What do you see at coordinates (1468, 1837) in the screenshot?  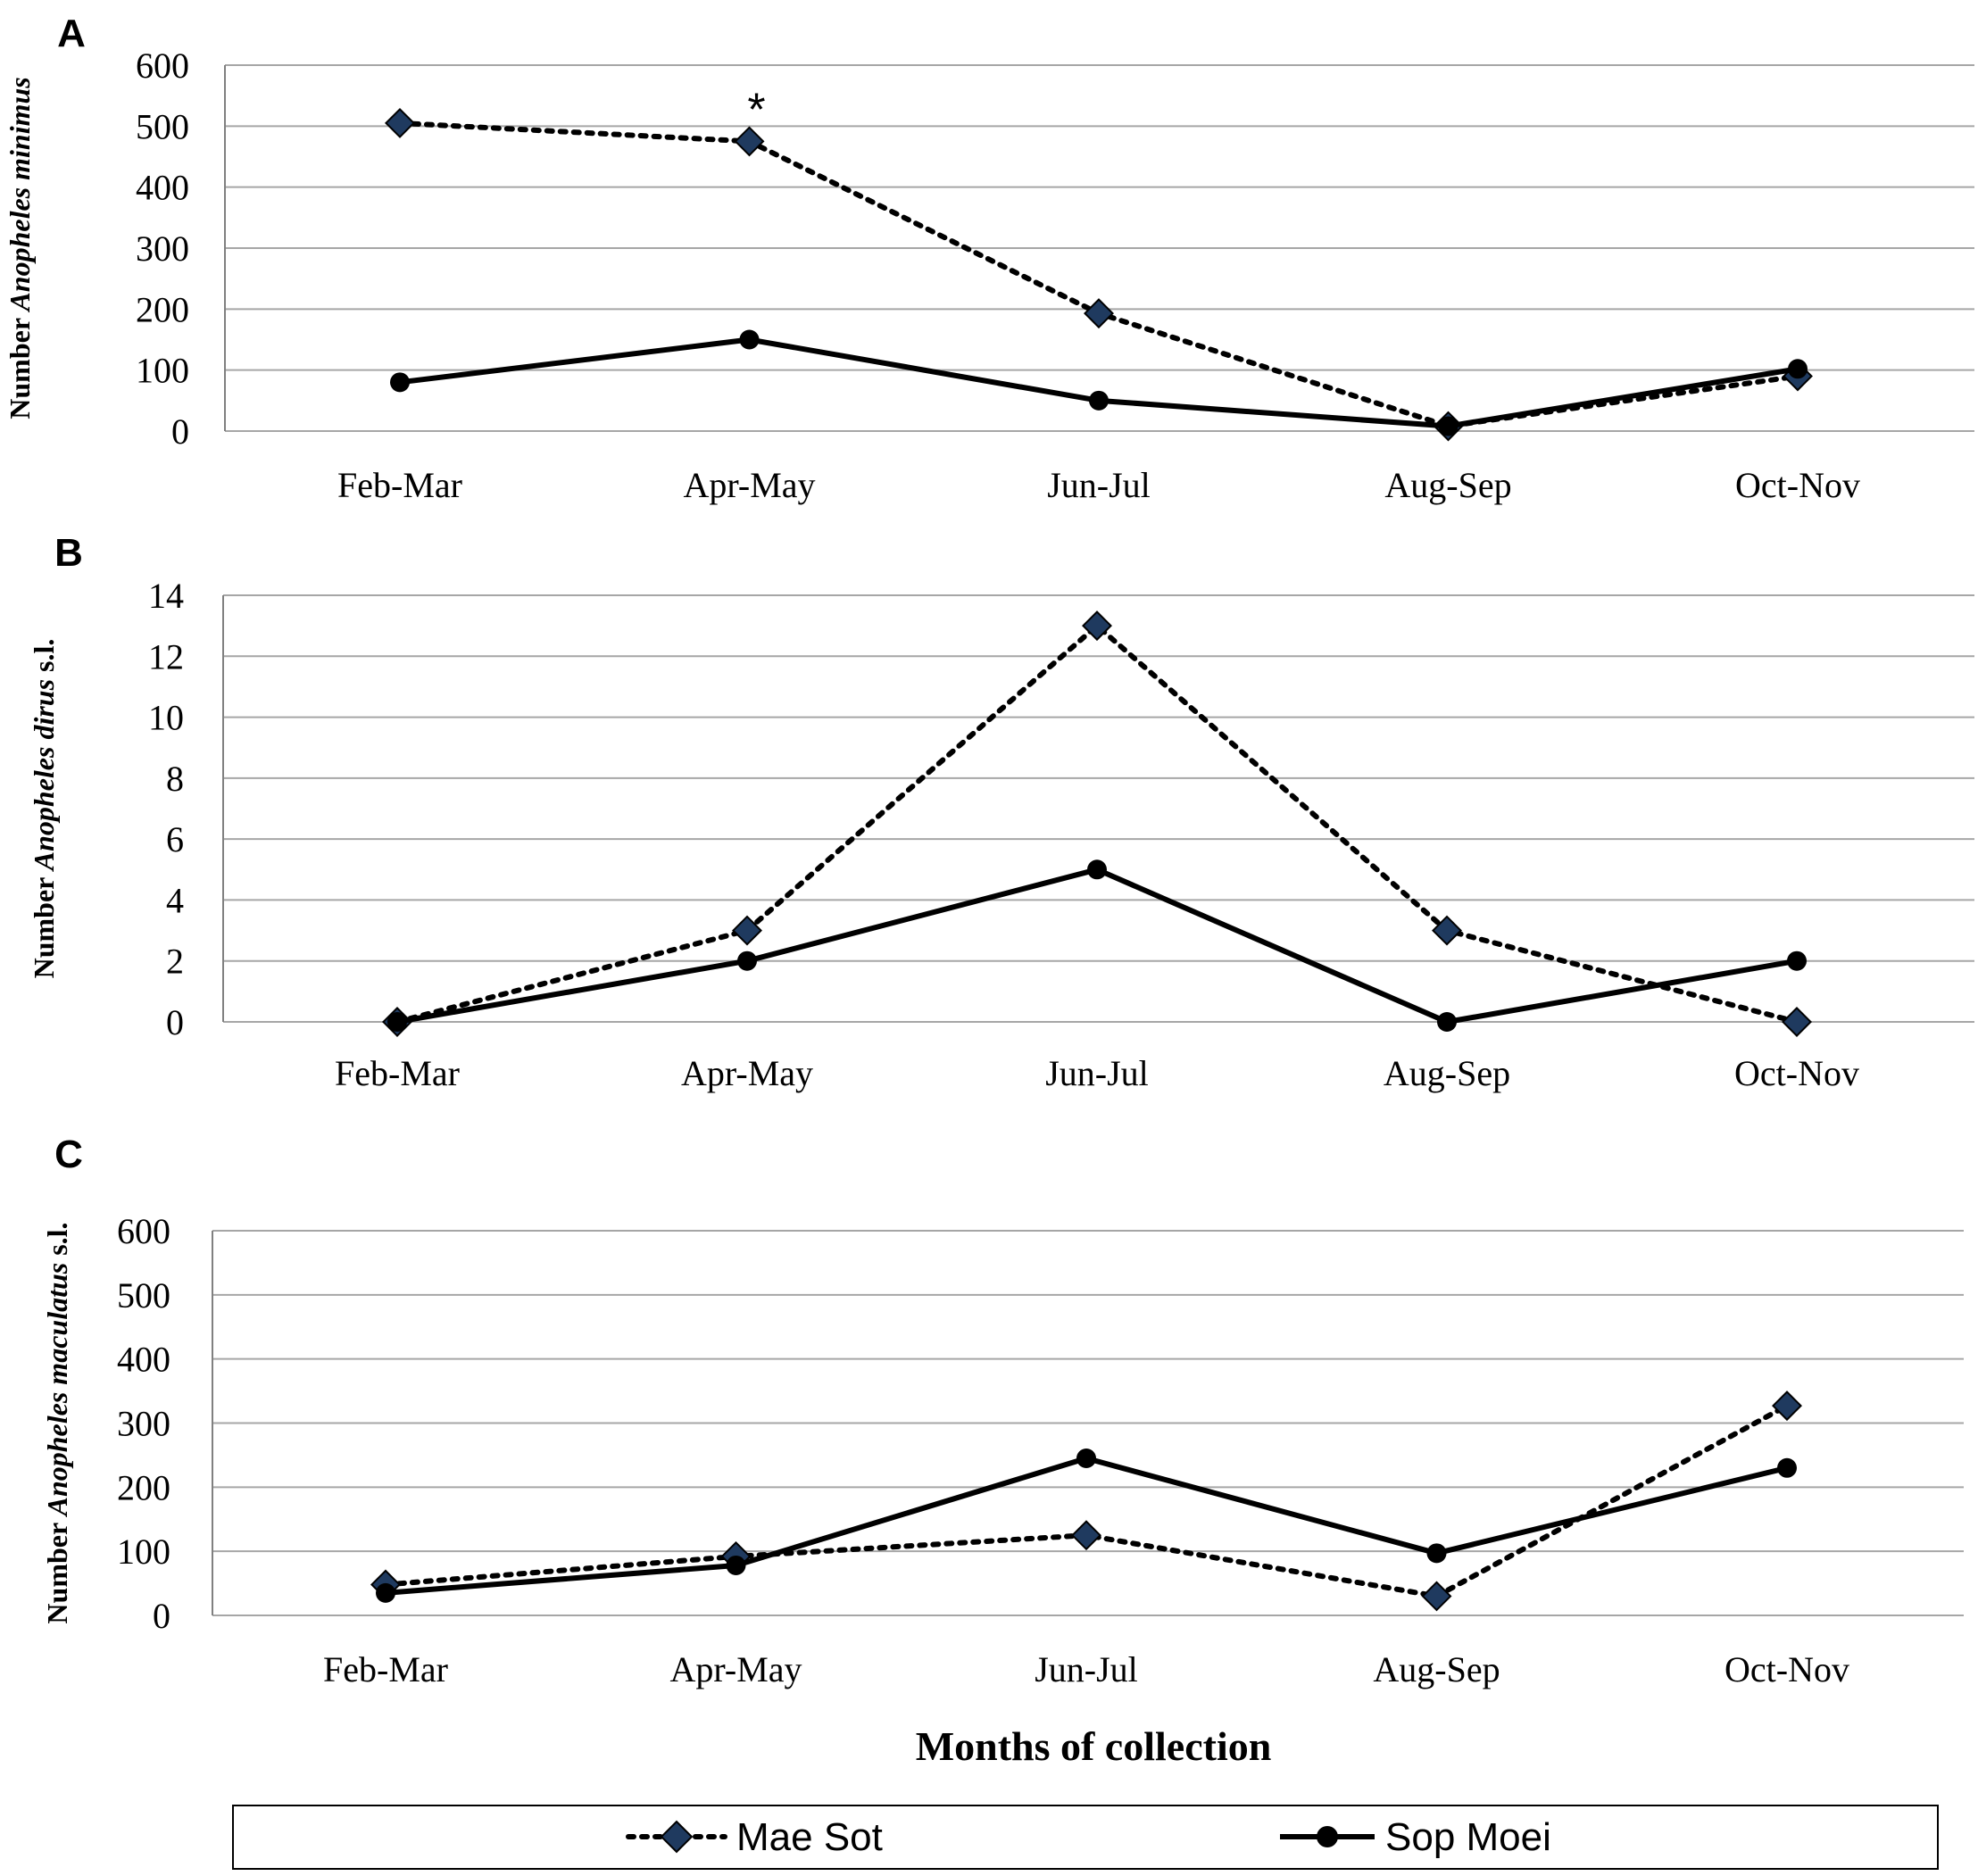 I see `legend-sop-moei-label: Sop Moei` at bounding box center [1468, 1837].